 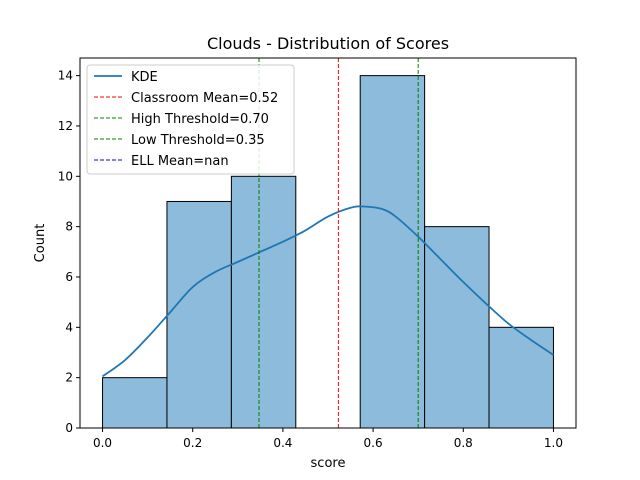 I want to click on y-tick-label: 4, so click(x=69, y=327).